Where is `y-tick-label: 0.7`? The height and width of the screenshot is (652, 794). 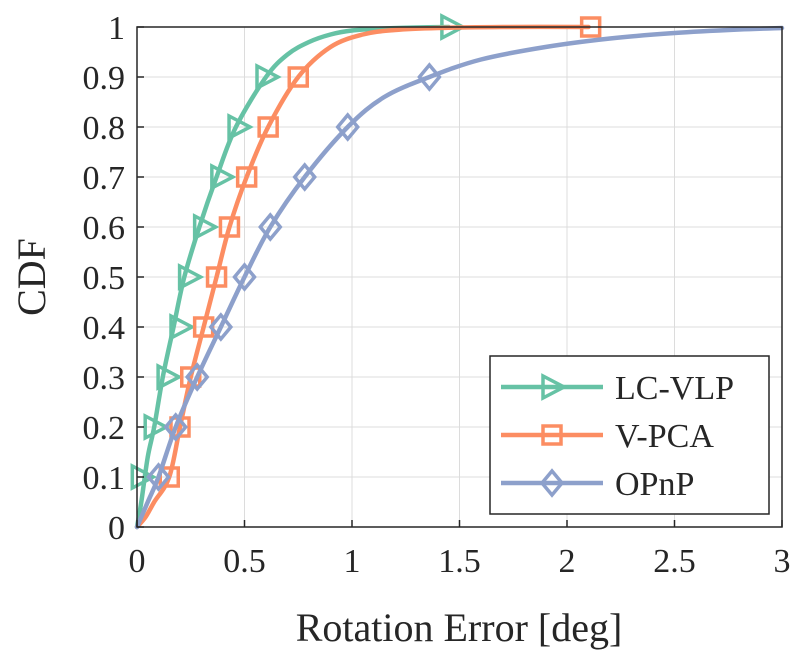 y-tick-label: 0.7 is located at coordinates (104, 178).